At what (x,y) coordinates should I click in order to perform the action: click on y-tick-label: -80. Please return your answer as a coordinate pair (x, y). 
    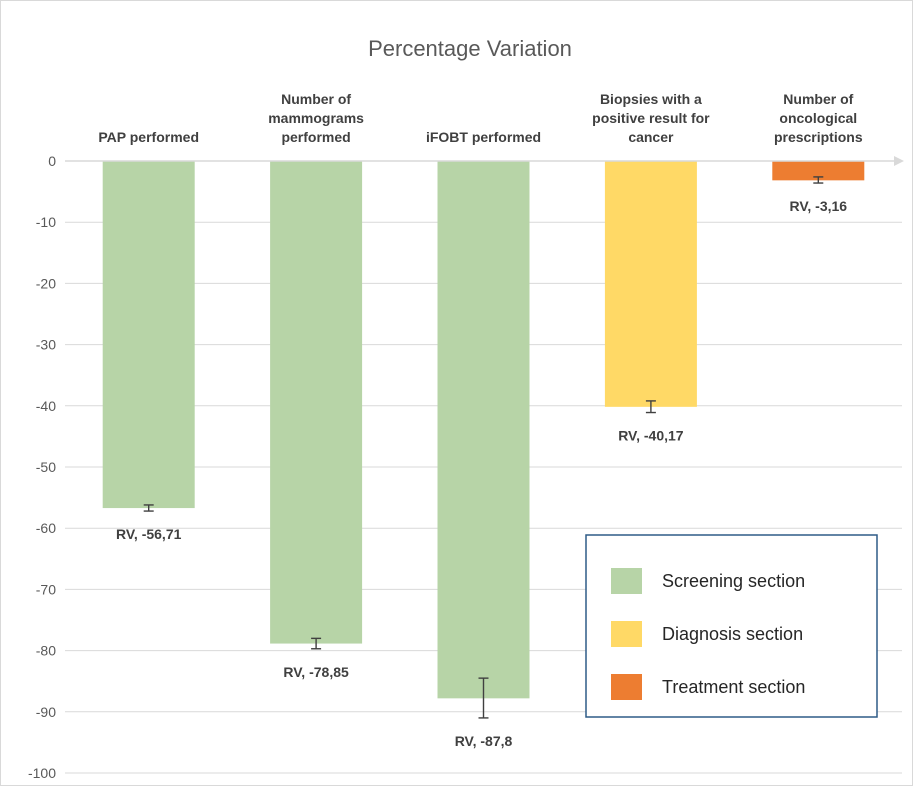
    Looking at the image, I should click on (46, 651).